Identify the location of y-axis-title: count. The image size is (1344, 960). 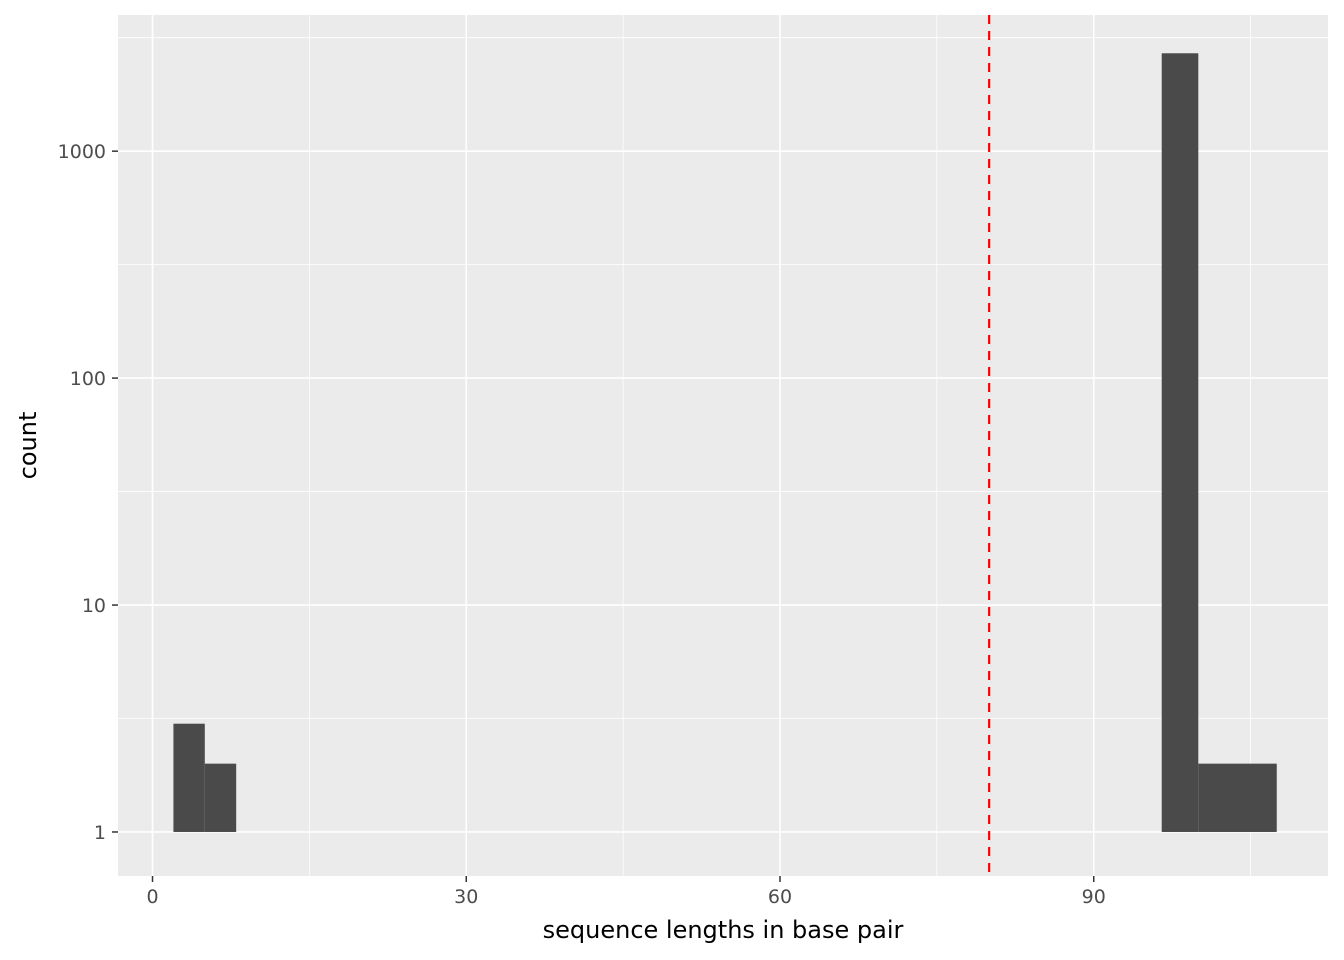
(28, 446).